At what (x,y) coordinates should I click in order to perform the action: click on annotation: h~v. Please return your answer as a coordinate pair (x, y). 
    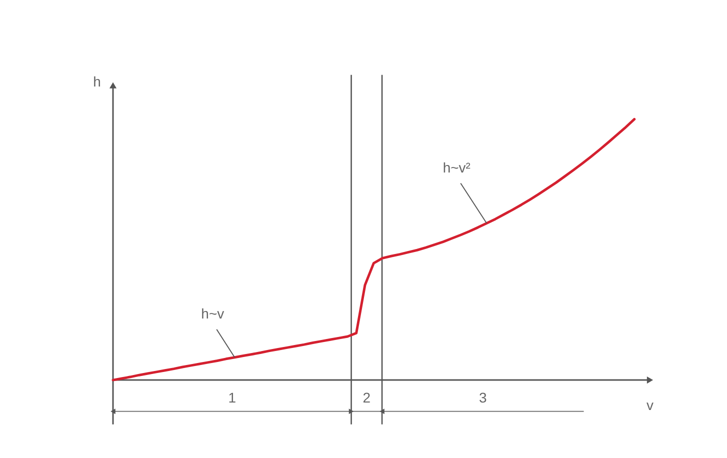
    Looking at the image, I should click on (212, 313).